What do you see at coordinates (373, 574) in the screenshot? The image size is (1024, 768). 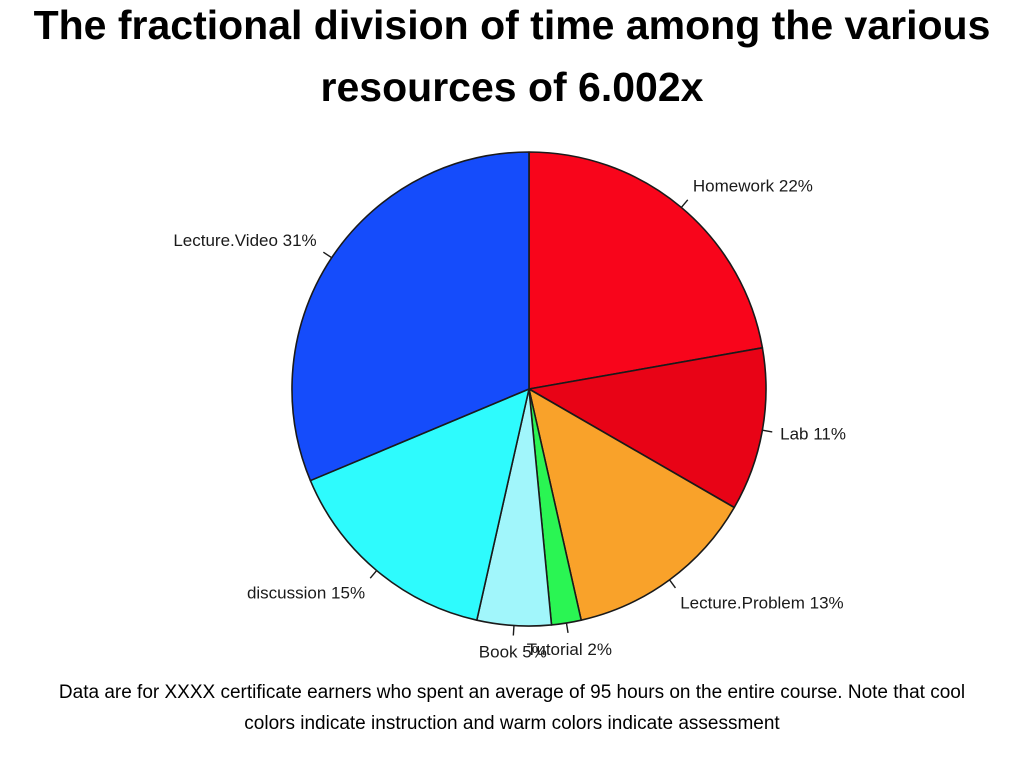 I see `pie-tick-discussion` at bounding box center [373, 574].